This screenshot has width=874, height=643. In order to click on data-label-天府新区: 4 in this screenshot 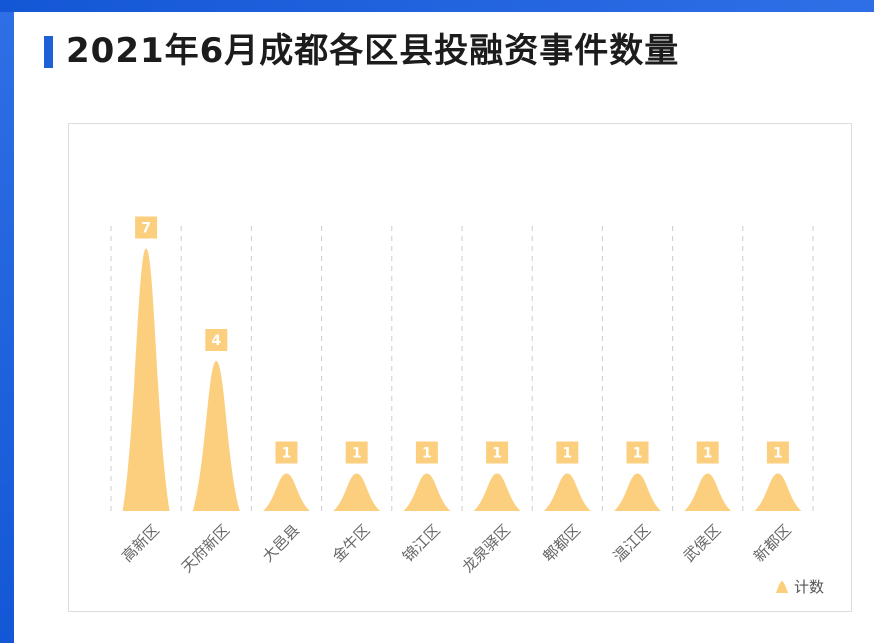, I will do `click(216, 341)`.